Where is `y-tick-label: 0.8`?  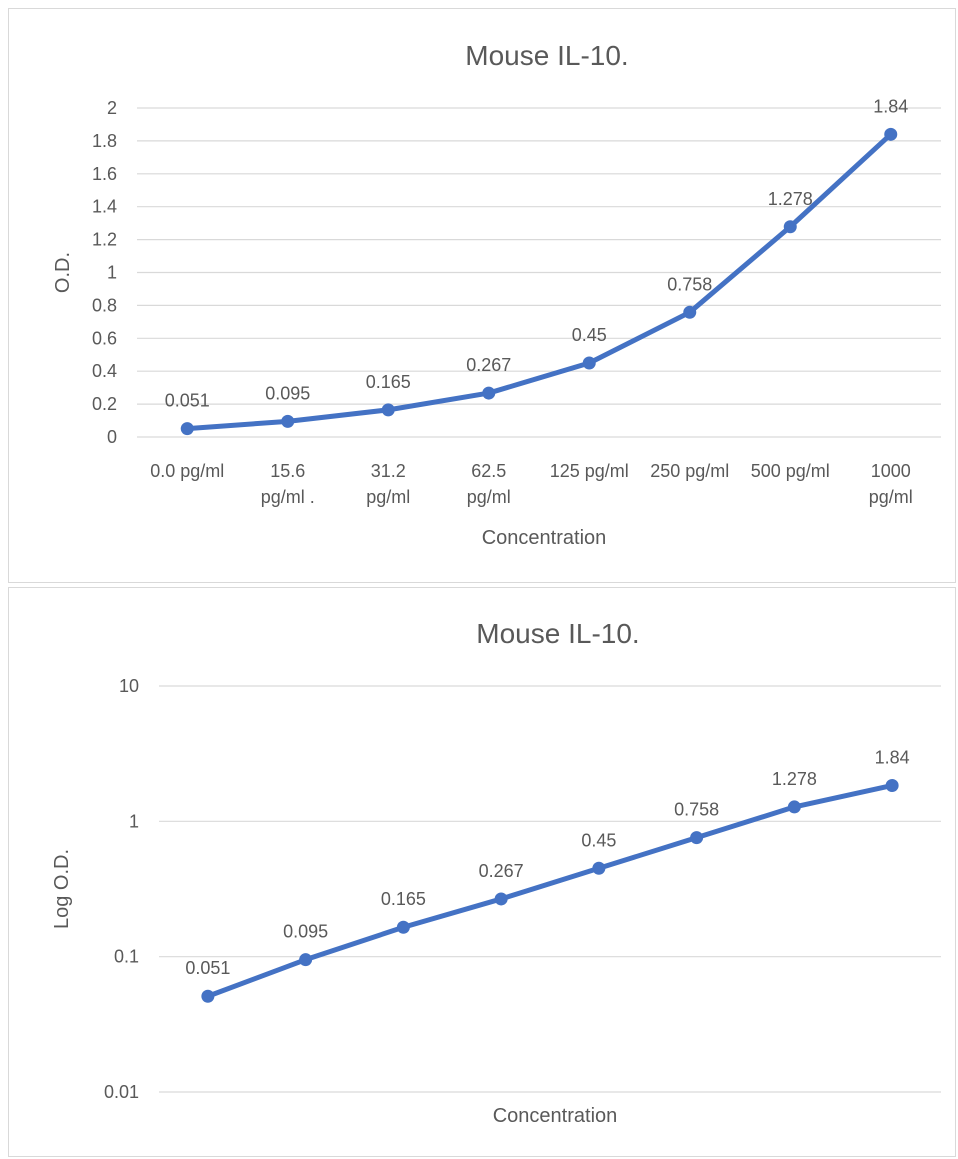 y-tick-label: 0.8 is located at coordinates (104, 305).